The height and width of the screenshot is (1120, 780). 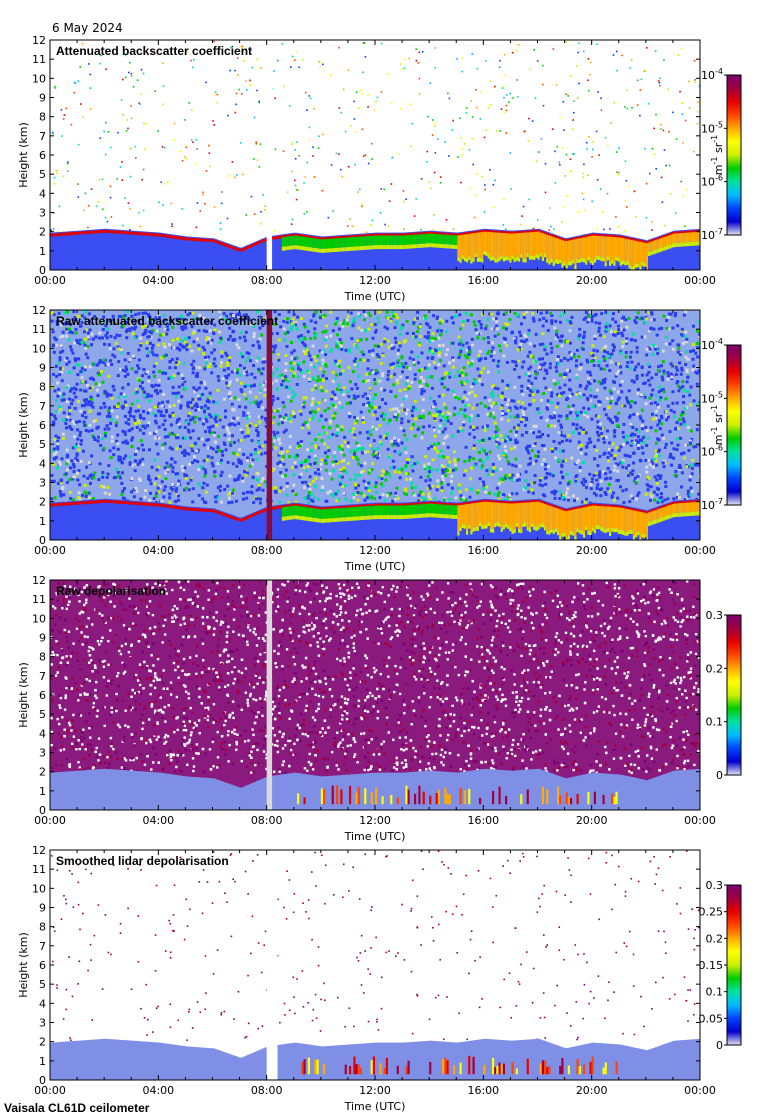 What do you see at coordinates (719, 775) in the screenshot?
I see `colorbar-tick-label: 0` at bounding box center [719, 775].